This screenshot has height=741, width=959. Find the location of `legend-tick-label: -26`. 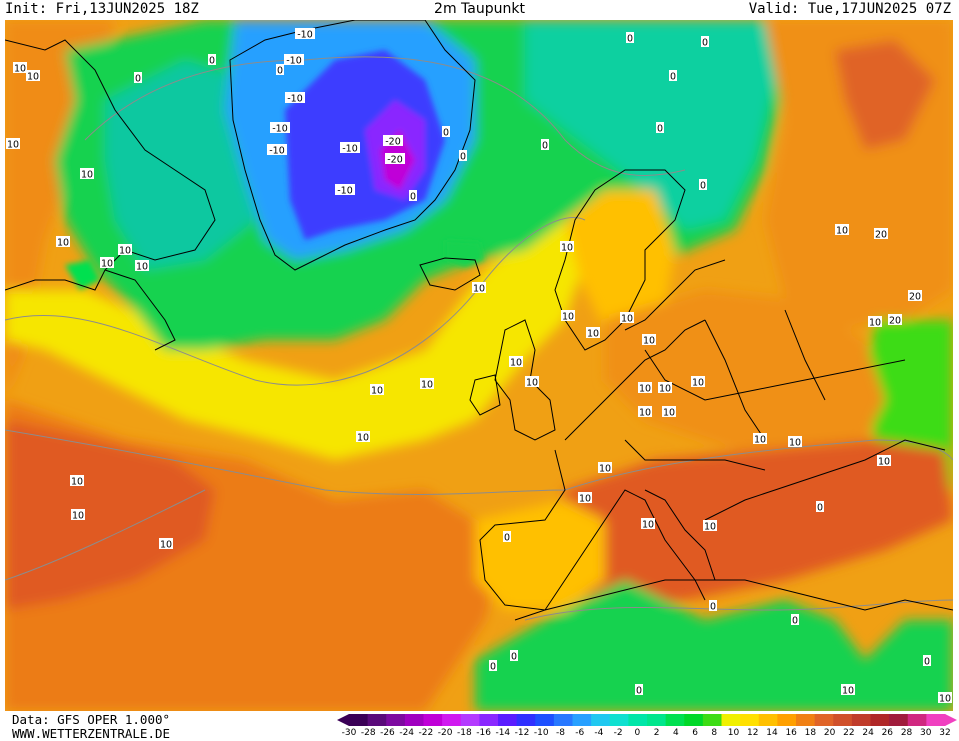

legend-tick-label: -26 is located at coordinates (387, 733).